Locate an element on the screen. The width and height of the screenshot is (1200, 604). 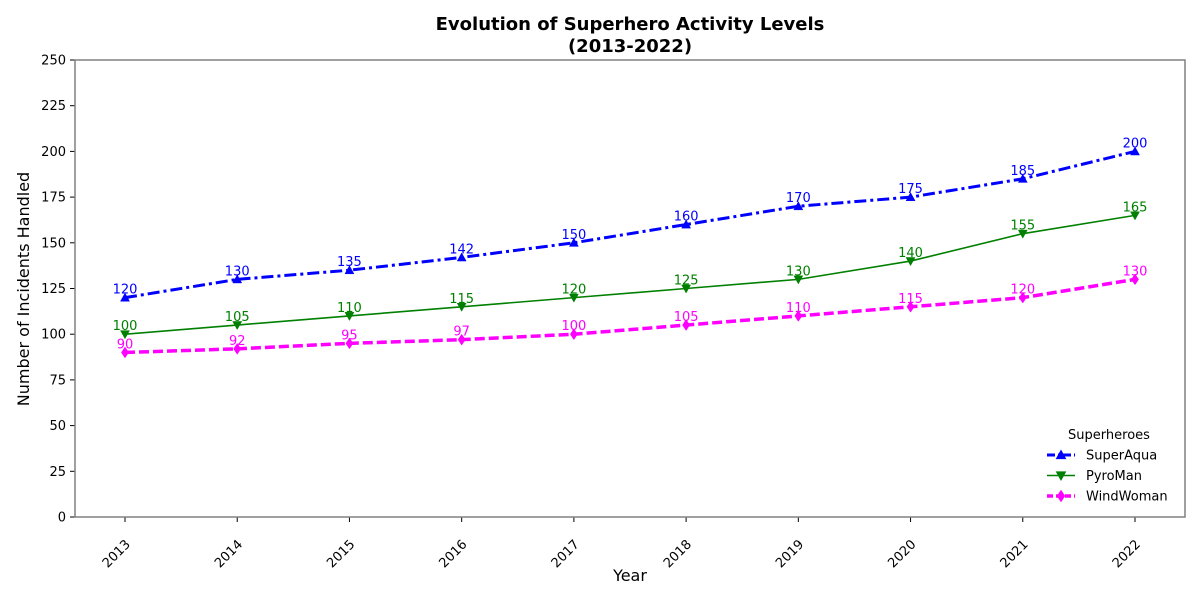
data-label: 135 is located at coordinates (349, 262).